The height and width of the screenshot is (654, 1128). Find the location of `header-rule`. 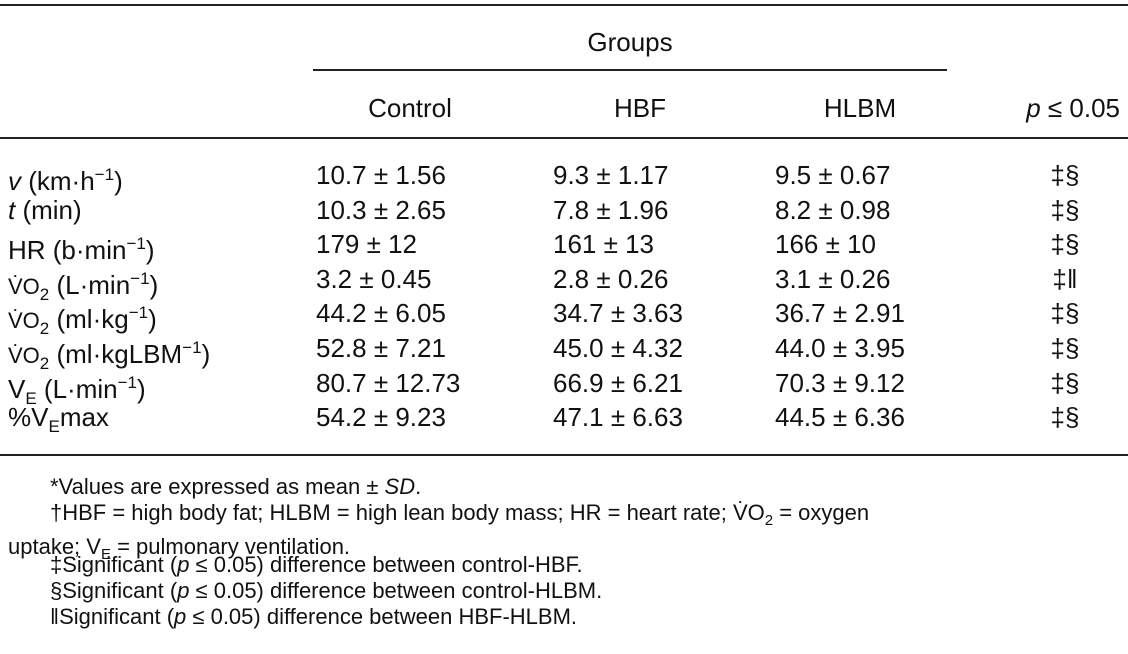

header-rule is located at coordinates (564, 138).